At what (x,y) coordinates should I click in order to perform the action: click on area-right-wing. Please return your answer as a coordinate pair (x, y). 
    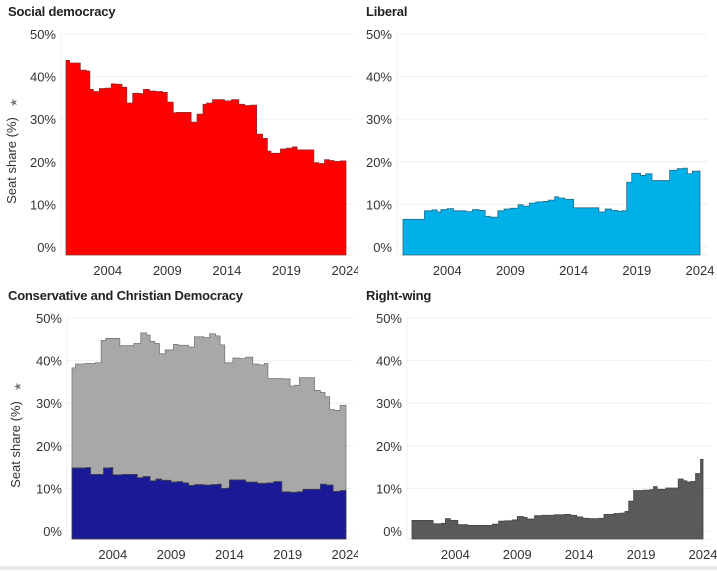
    Looking at the image, I should click on (557, 499).